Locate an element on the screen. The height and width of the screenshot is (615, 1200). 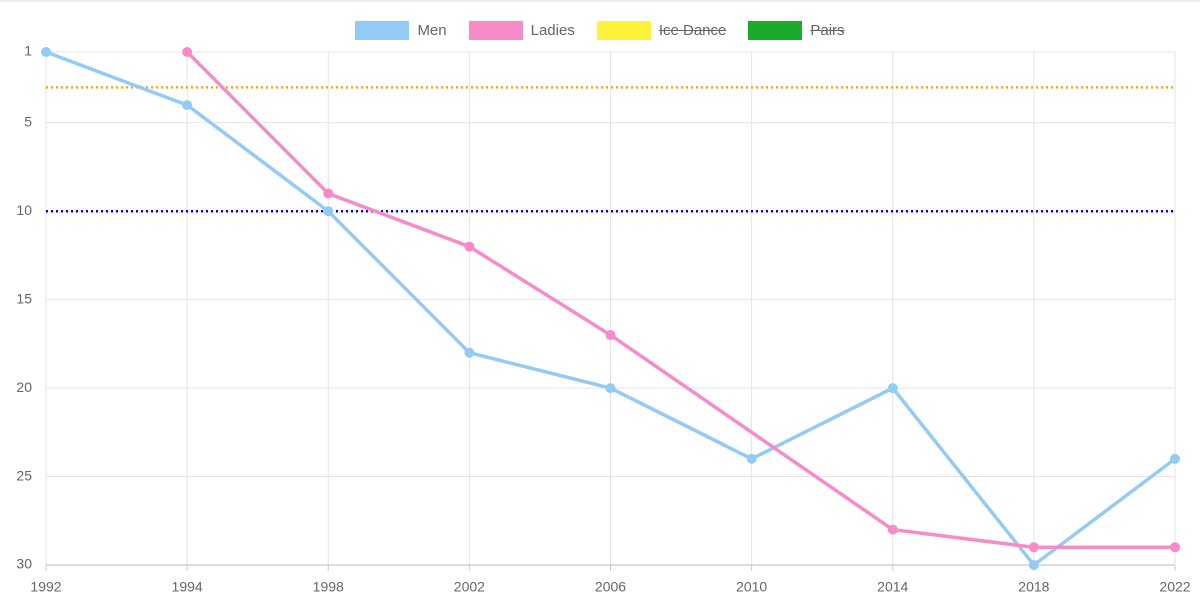
legend-item: Men is located at coordinates (401, 30).